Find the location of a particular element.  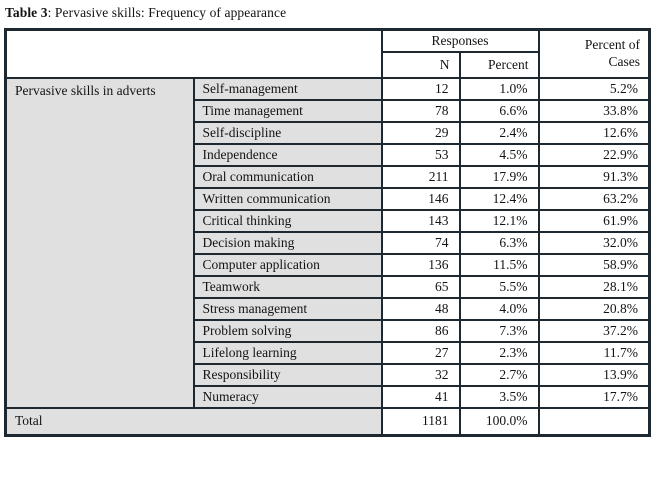

skill-label: Decision making is located at coordinates (287, 242).